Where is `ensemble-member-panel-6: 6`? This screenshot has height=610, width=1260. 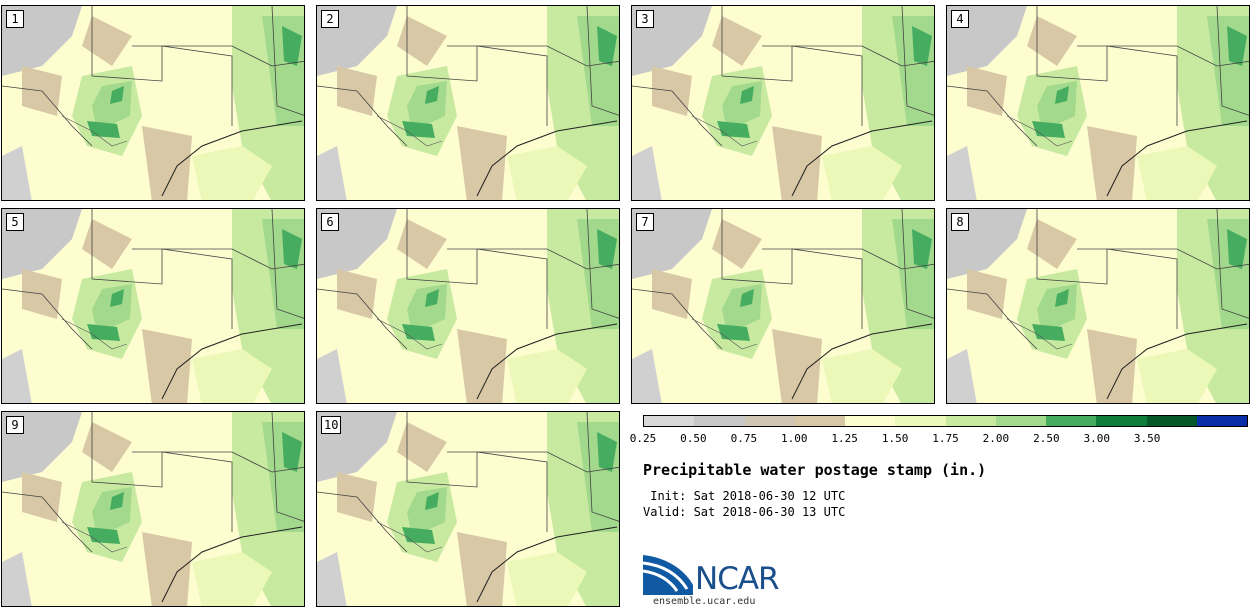 ensemble-member-panel-6: 6 is located at coordinates (468, 306).